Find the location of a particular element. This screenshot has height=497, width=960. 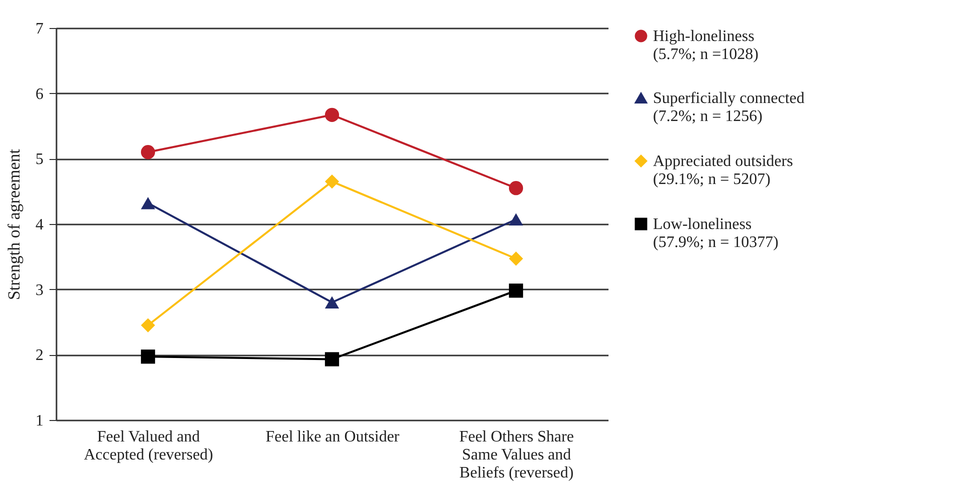

x-tick-label: Feel like an Outsider is located at coordinates (333, 437).